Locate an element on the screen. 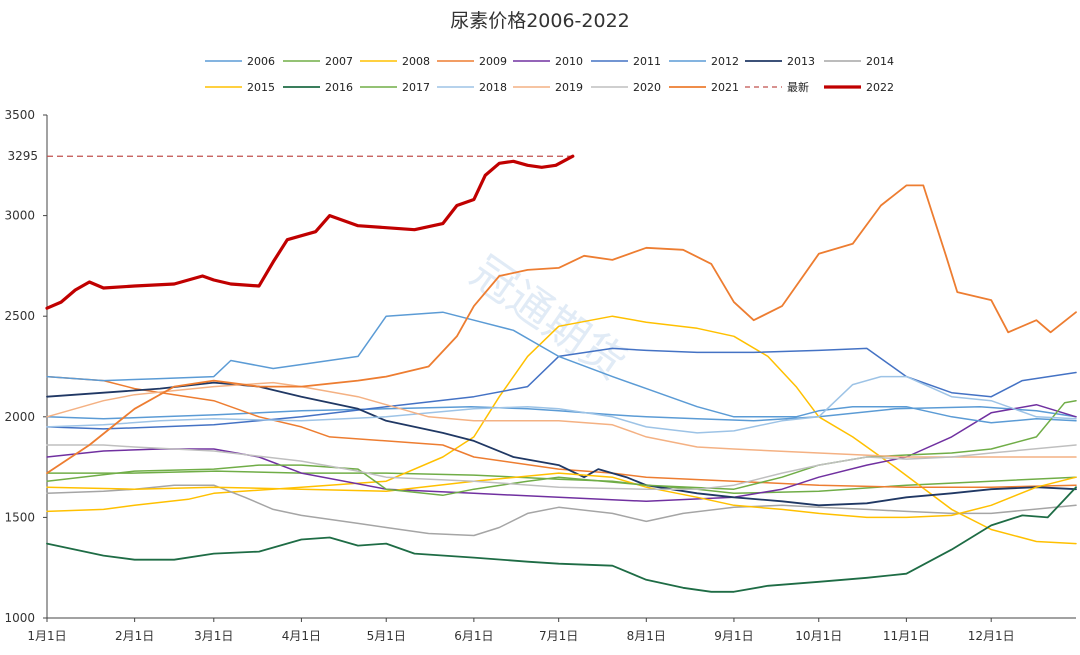 The image size is (1080, 655). x-tick-label: 4月1日 is located at coordinates (301, 636).